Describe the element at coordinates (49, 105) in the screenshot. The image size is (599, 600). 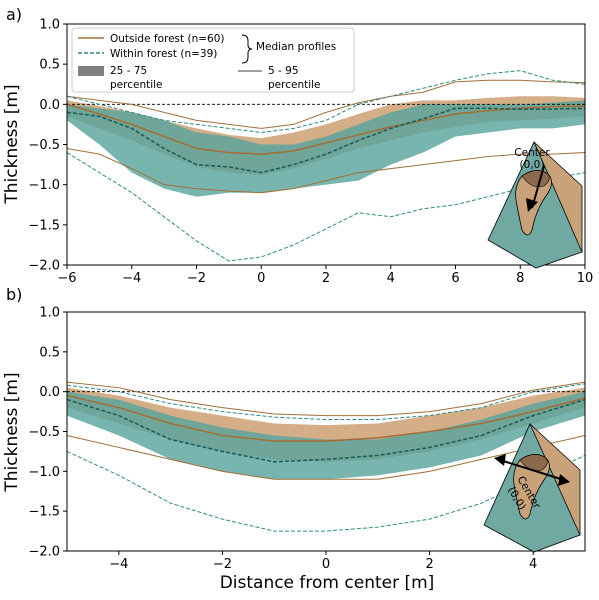
I see `panel-a-y-tick-label: 0.0` at that location.